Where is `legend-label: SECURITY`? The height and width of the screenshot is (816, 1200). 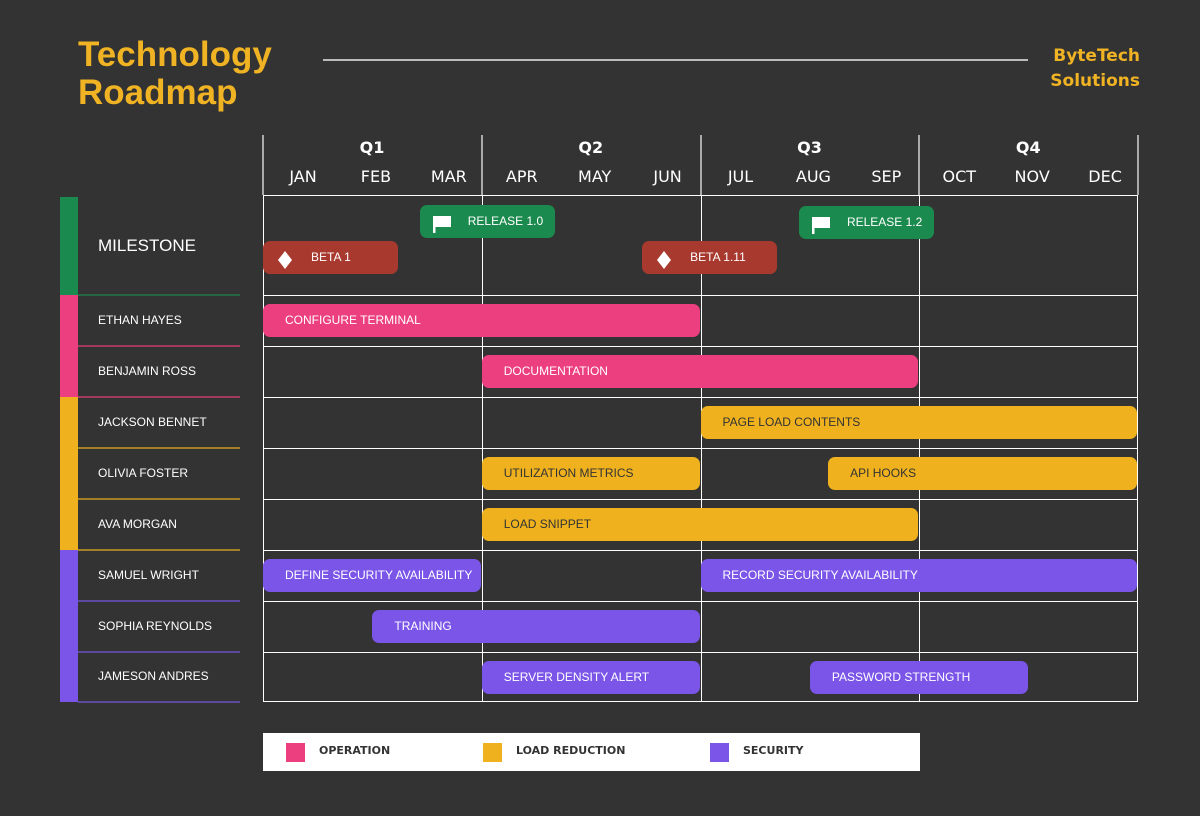
legend-label: SECURITY is located at coordinates (773, 750).